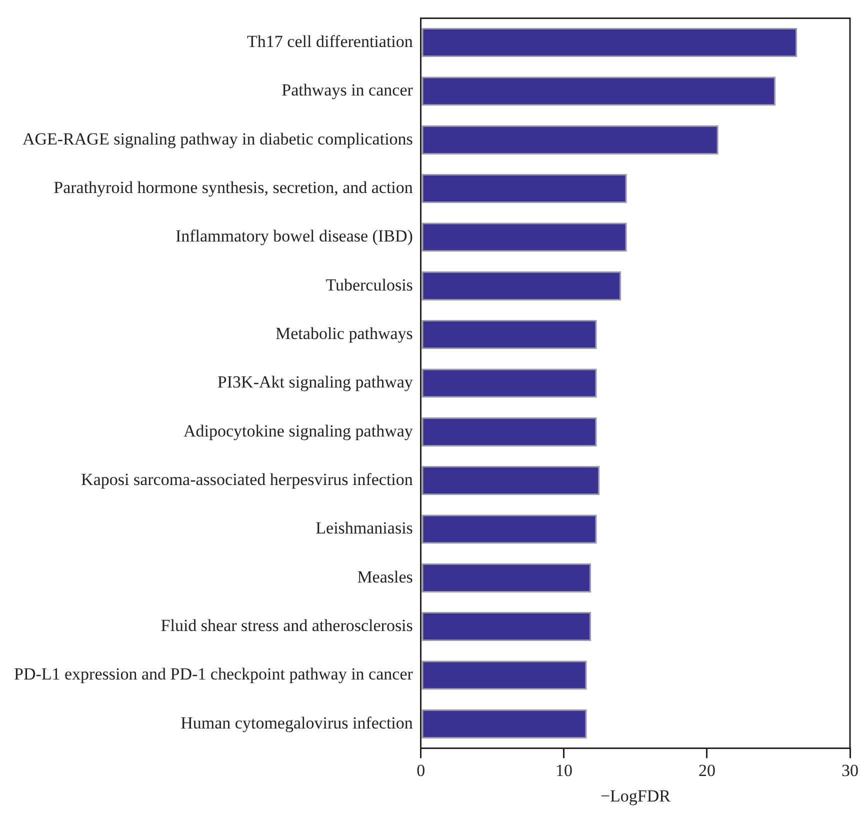 The image size is (864, 815). I want to click on y-tick-label: Tuberculosis, so click(369, 284).